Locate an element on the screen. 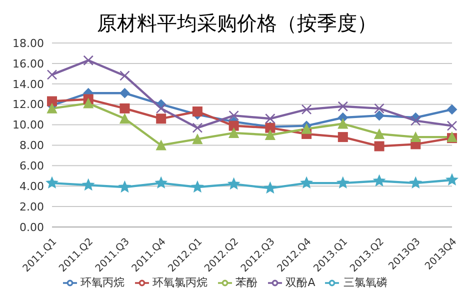  legend-label: 环氧氯丙烷 is located at coordinates (180, 282).